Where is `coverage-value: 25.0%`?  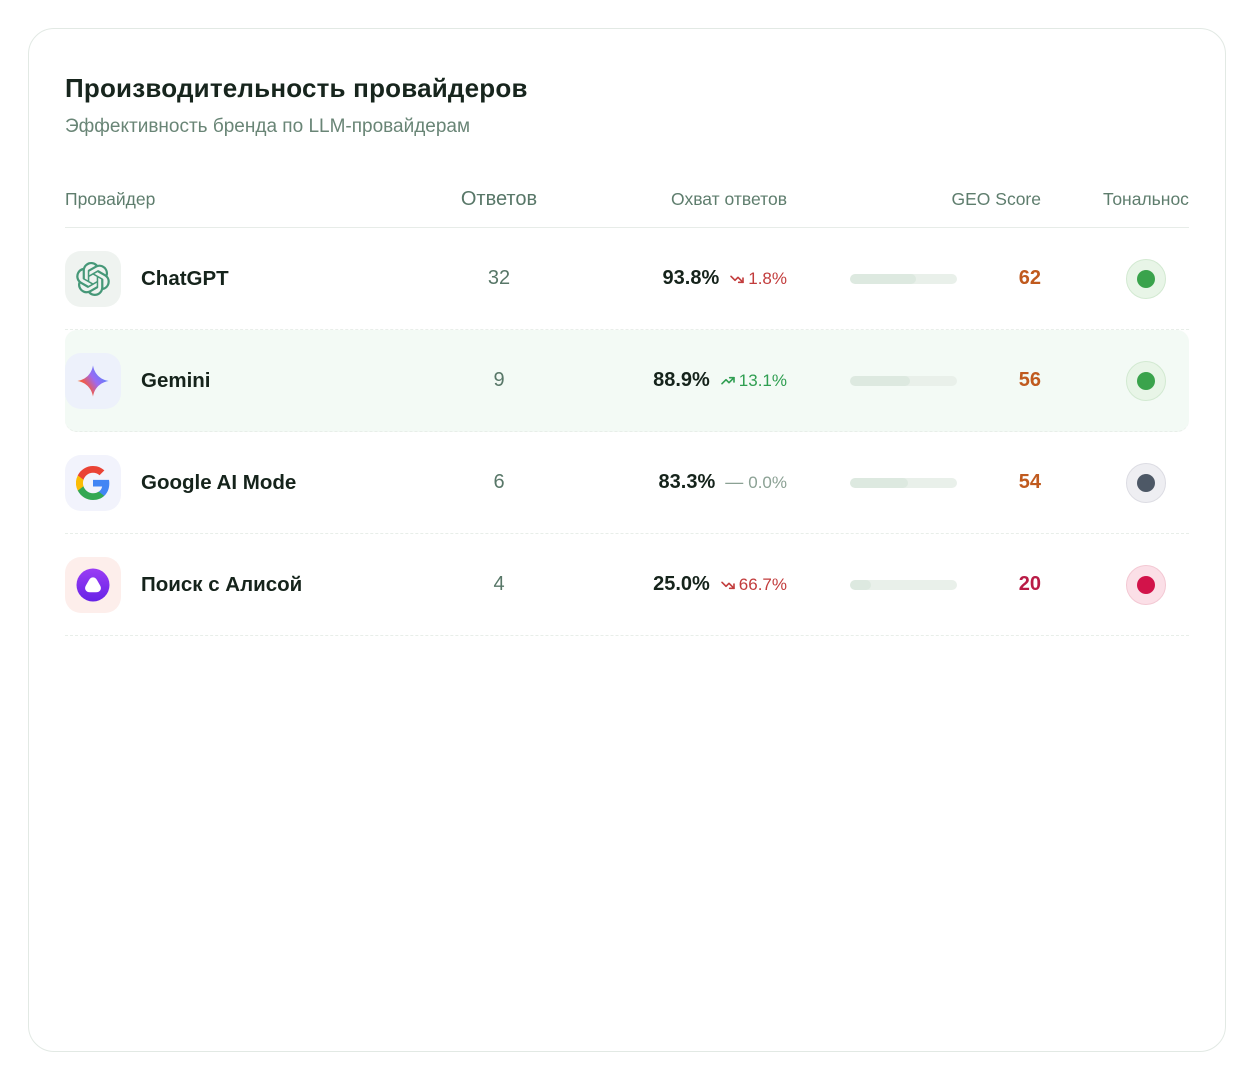
coverage-value: 25.0% is located at coordinates (681, 584).